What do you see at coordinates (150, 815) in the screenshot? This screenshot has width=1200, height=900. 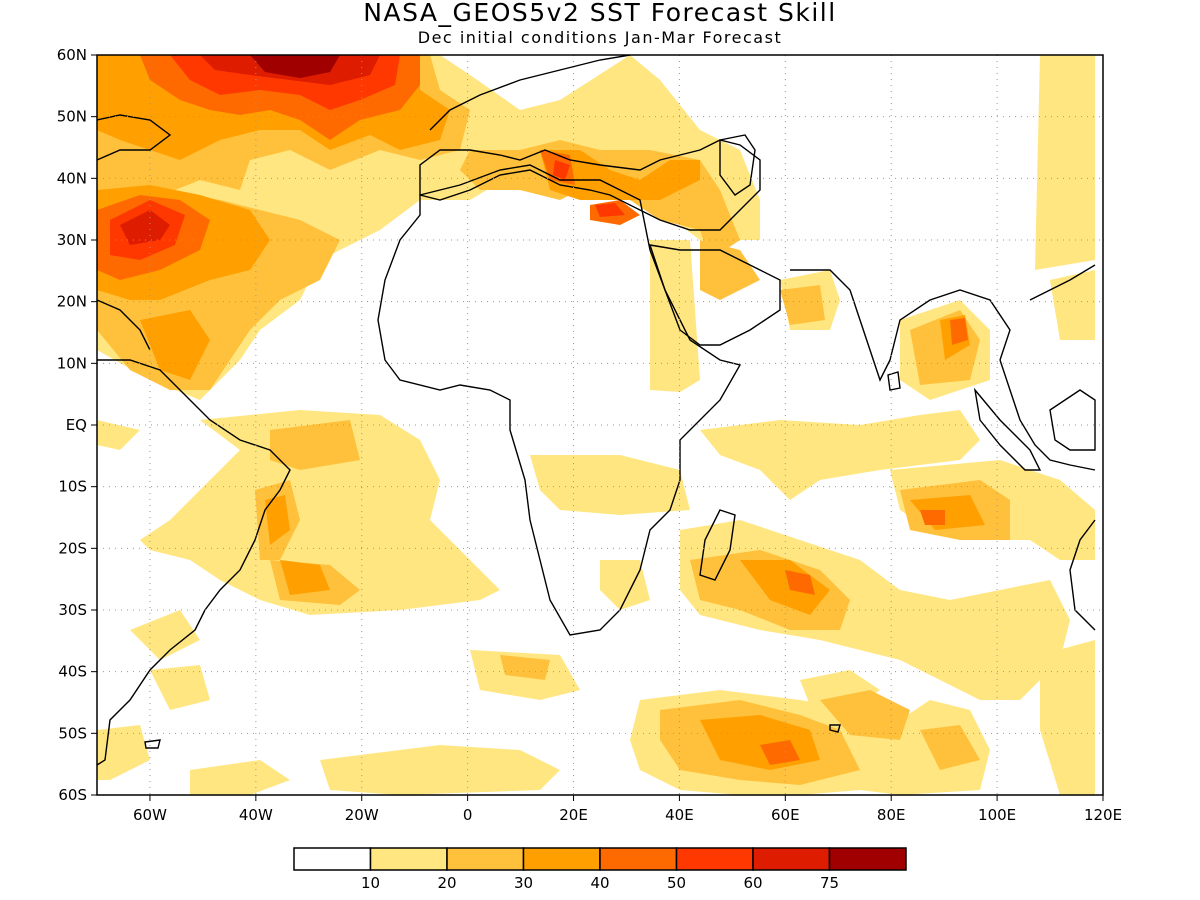 I see `lon-tick-label: 60W` at bounding box center [150, 815].